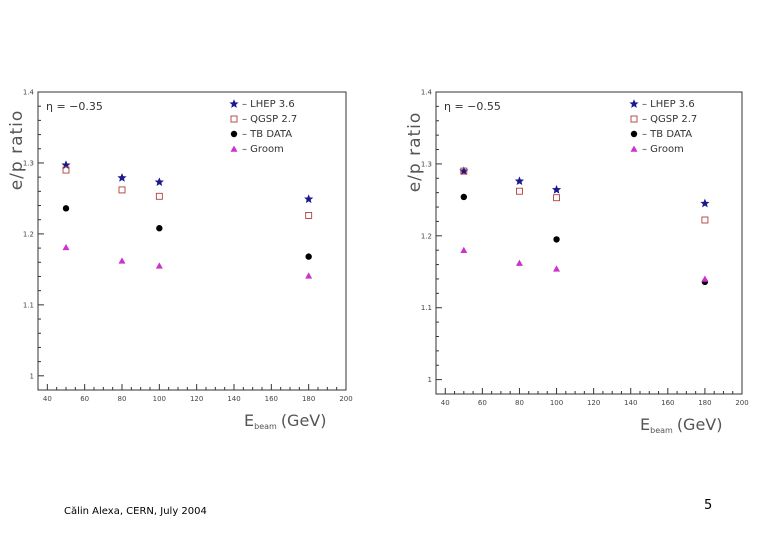 The height and width of the screenshot is (540, 780). What do you see at coordinates (708, 505) in the screenshot?
I see `page-number: 5` at bounding box center [708, 505].